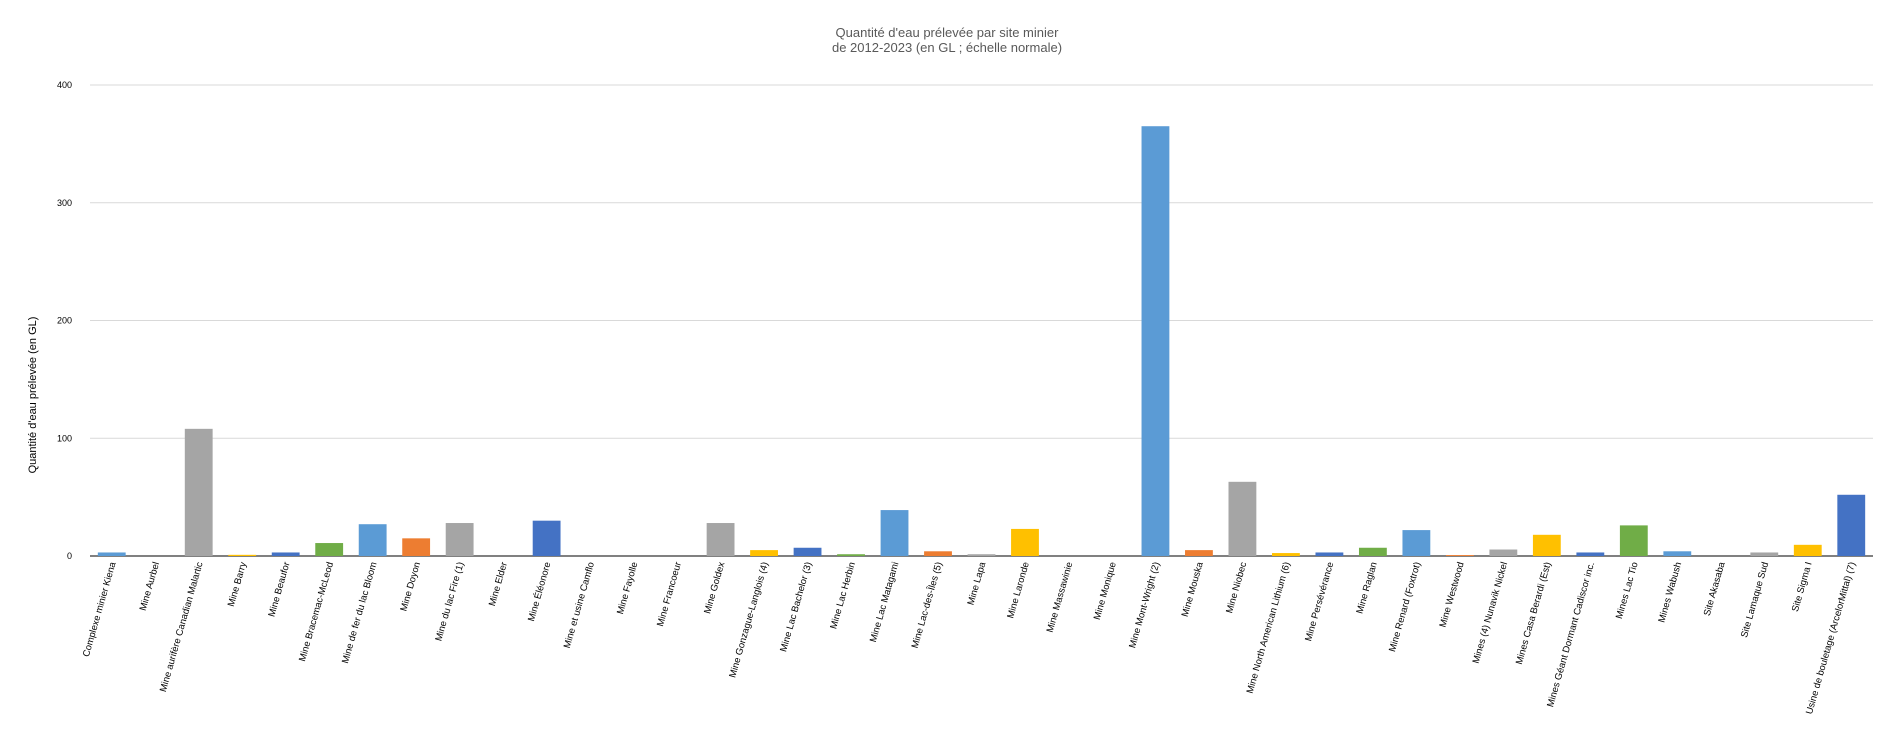 This screenshot has width=1890, height=736. What do you see at coordinates (33, 395) in the screenshot?
I see `y-axis-label: Quantité d'eau prélevée (en GL)` at bounding box center [33, 395].